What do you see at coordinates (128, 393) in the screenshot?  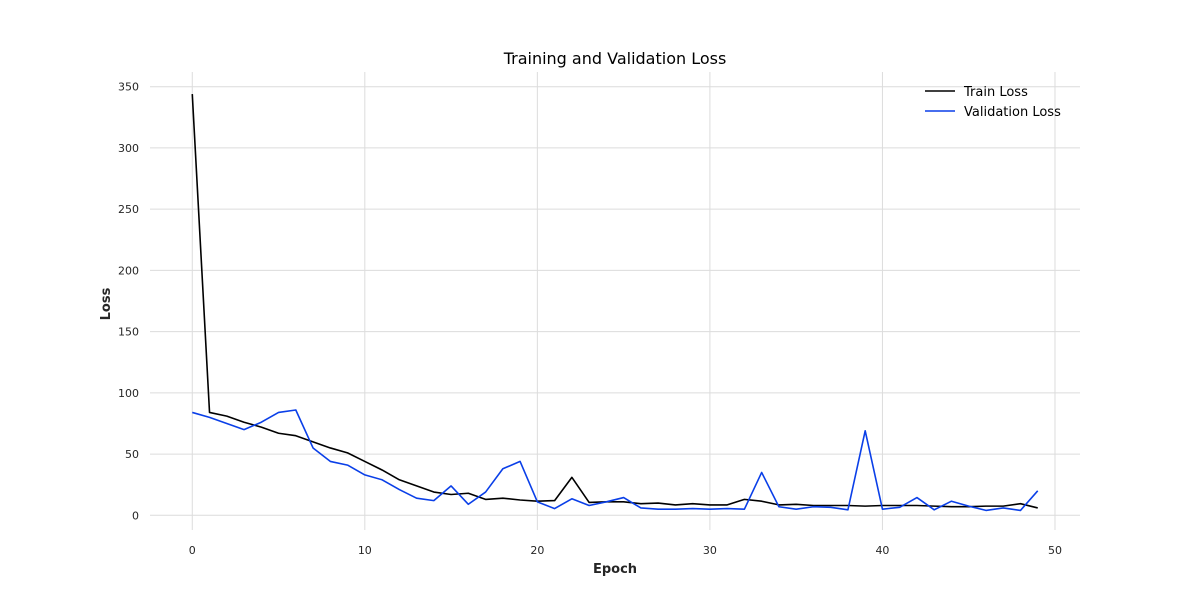 I see `y-tick-label: 100` at bounding box center [128, 393].